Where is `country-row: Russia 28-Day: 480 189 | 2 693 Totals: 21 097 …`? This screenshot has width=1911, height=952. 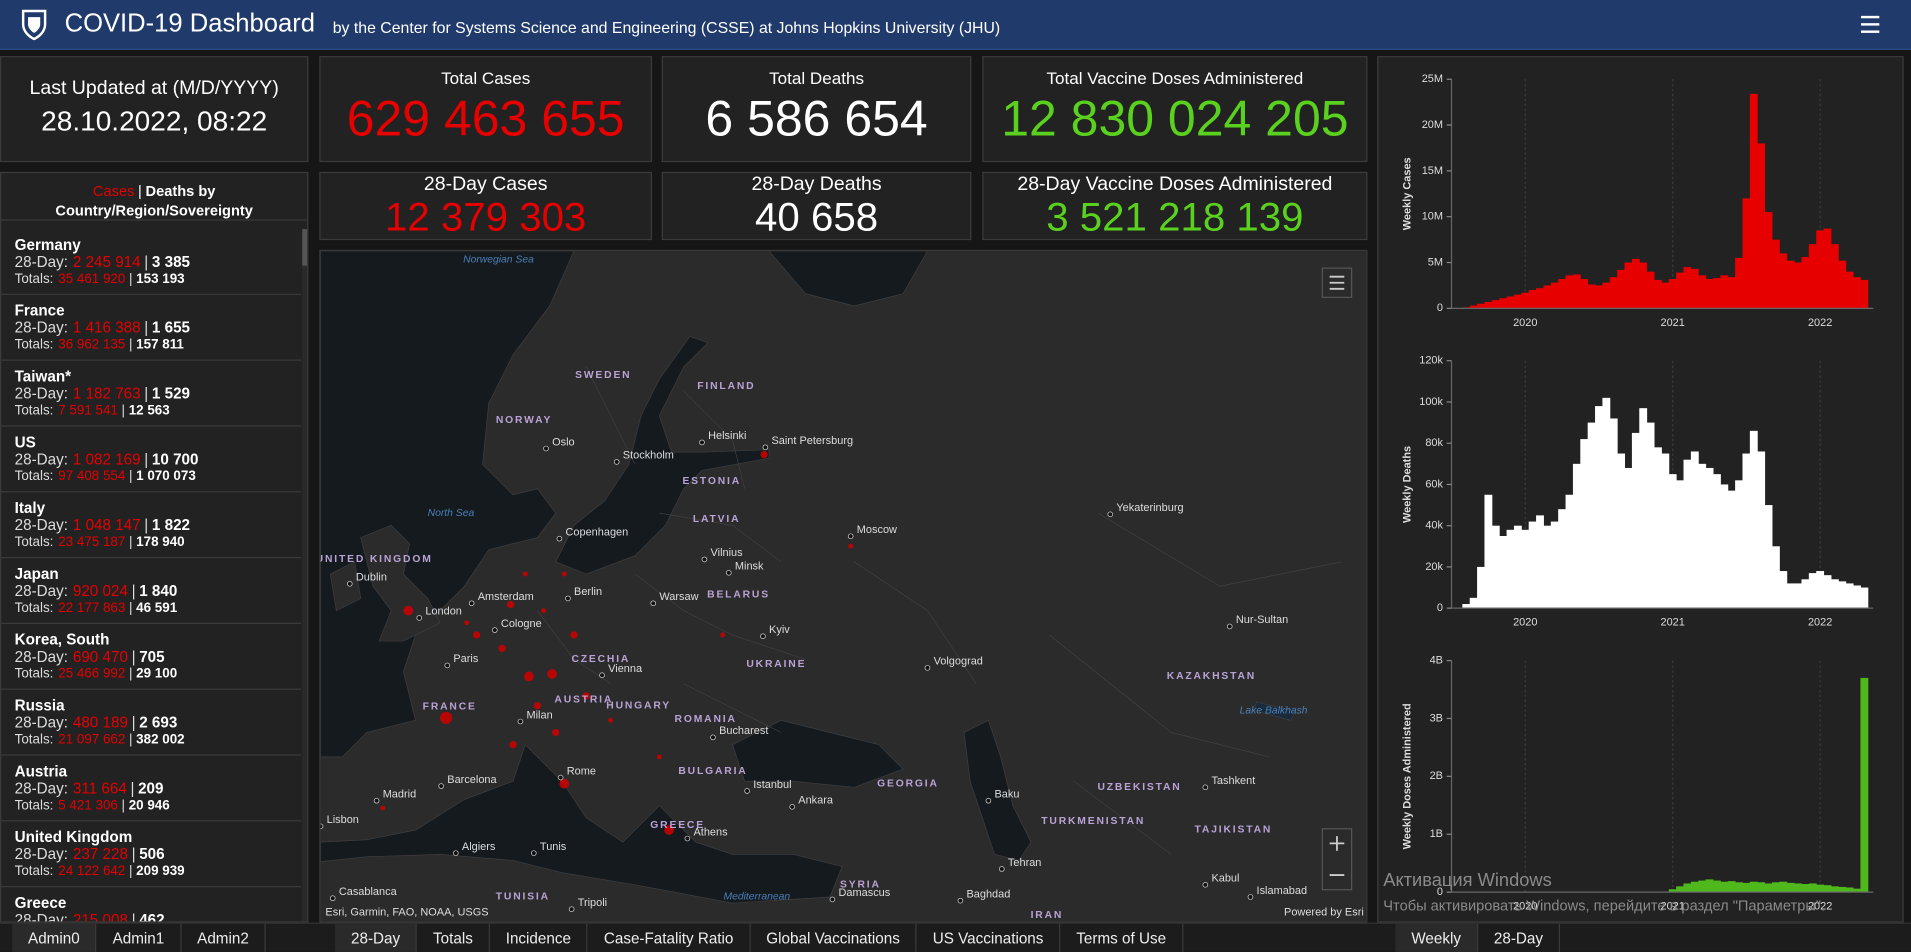 country-row: Russia 28-Day: 480 189 | 2 693 Totals: 21 097 … is located at coordinates (151, 723).